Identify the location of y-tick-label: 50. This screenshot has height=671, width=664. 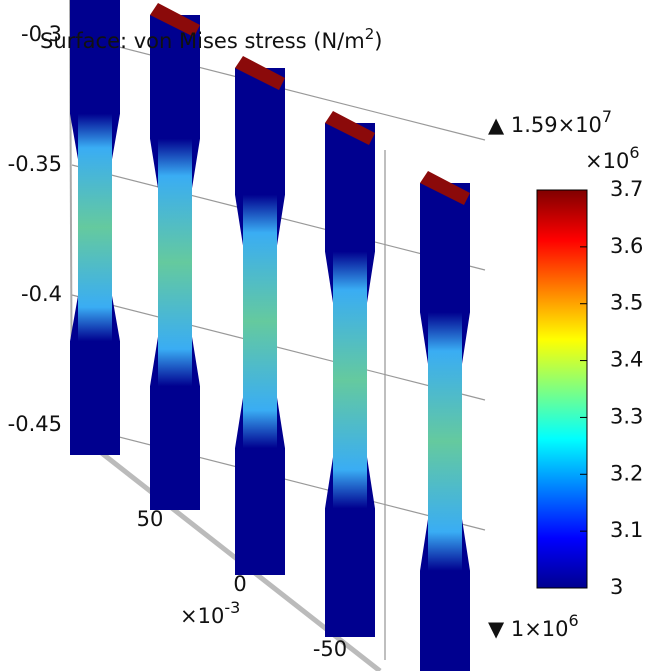
(150, 519).